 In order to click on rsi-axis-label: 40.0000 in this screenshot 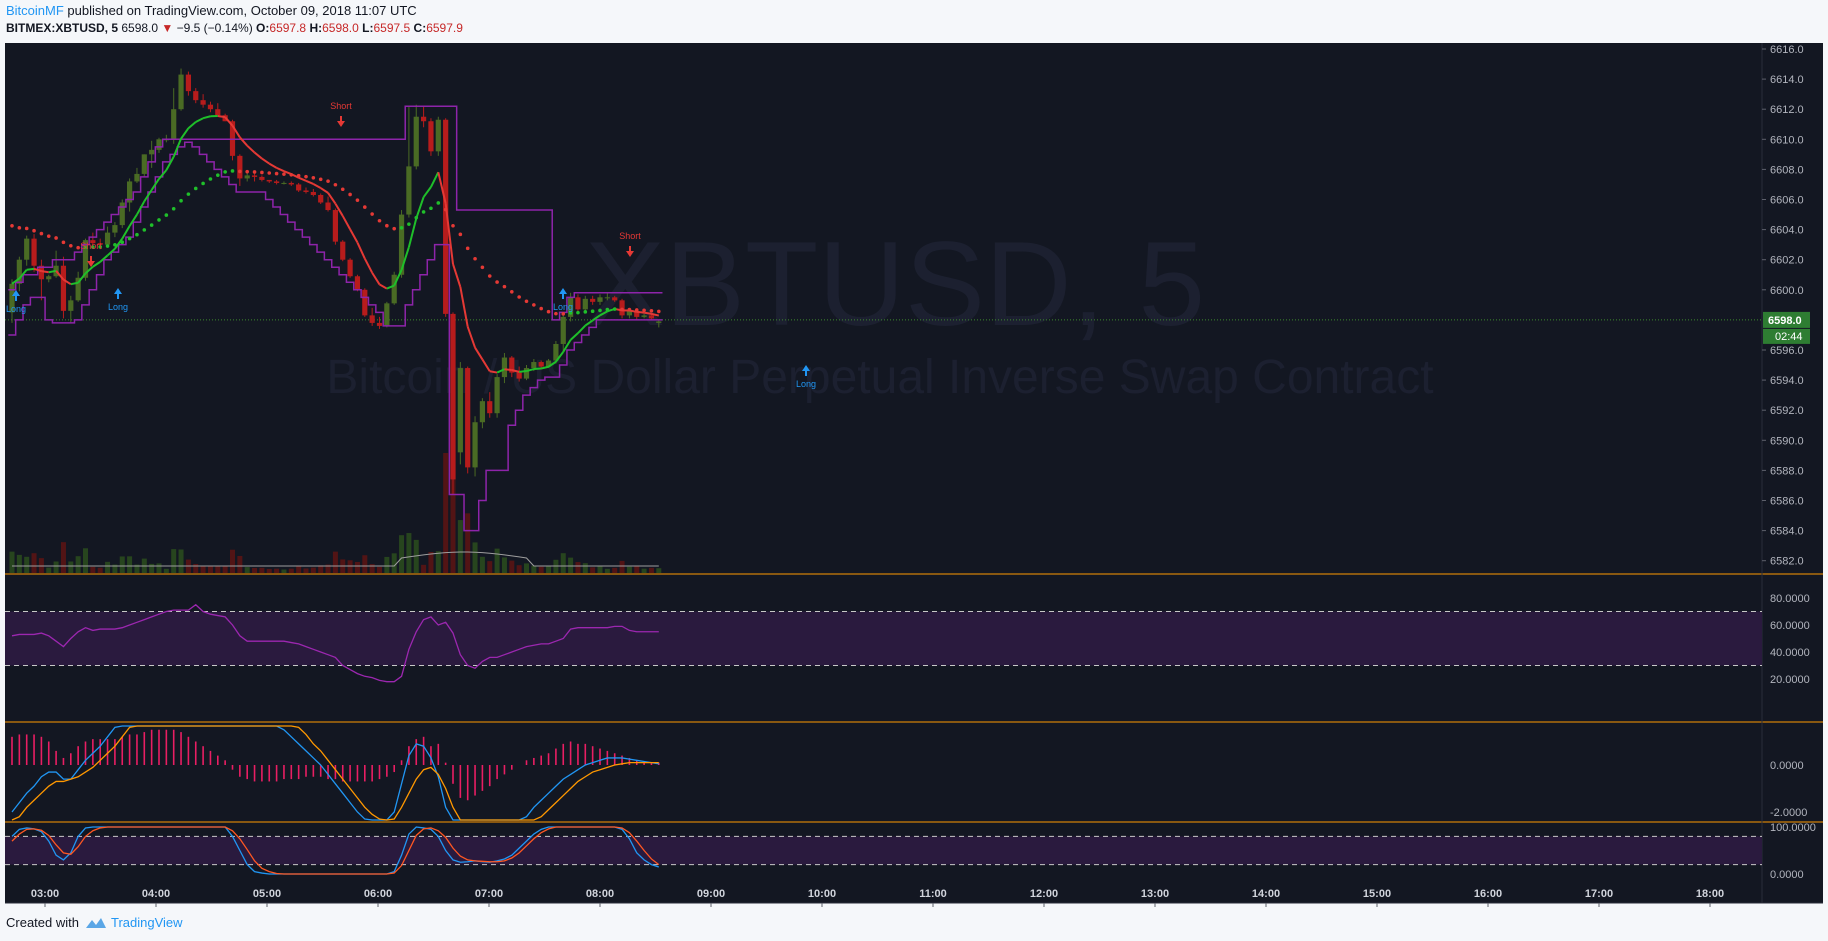, I will do `click(1790, 653)`.